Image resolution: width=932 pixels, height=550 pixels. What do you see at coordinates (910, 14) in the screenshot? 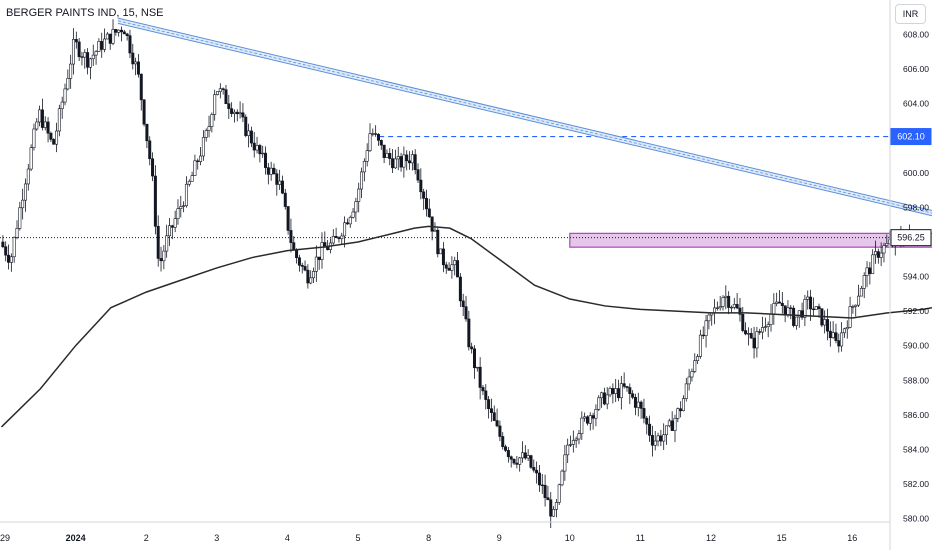
I see `currency-button: INR` at bounding box center [910, 14].